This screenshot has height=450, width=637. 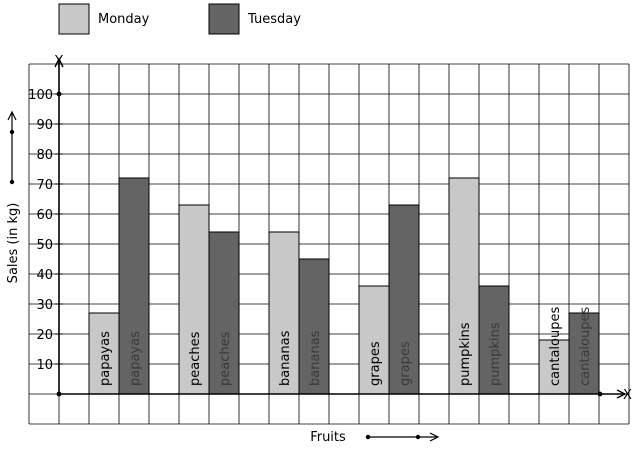 I want to click on bar-label-monday-pumpkins: pumpkins, so click(x=465, y=354).